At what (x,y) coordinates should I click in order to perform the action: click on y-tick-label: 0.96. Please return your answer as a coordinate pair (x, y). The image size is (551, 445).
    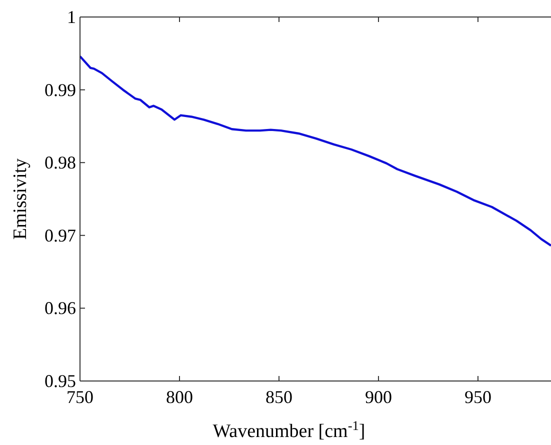
    Looking at the image, I should click on (60, 308).